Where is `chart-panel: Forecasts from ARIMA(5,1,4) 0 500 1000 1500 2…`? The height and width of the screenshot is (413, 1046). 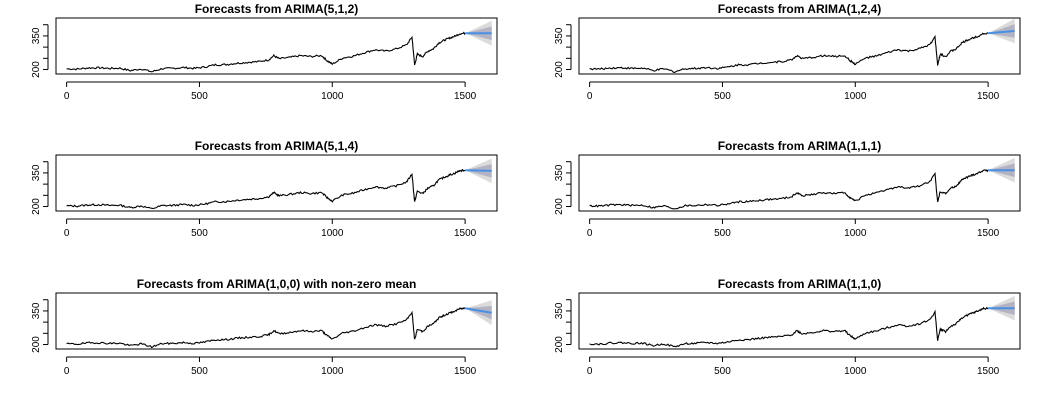 chart-panel: Forecasts from ARIMA(5,1,4) 0 500 1000 1500 2… is located at coordinates (264, 189).